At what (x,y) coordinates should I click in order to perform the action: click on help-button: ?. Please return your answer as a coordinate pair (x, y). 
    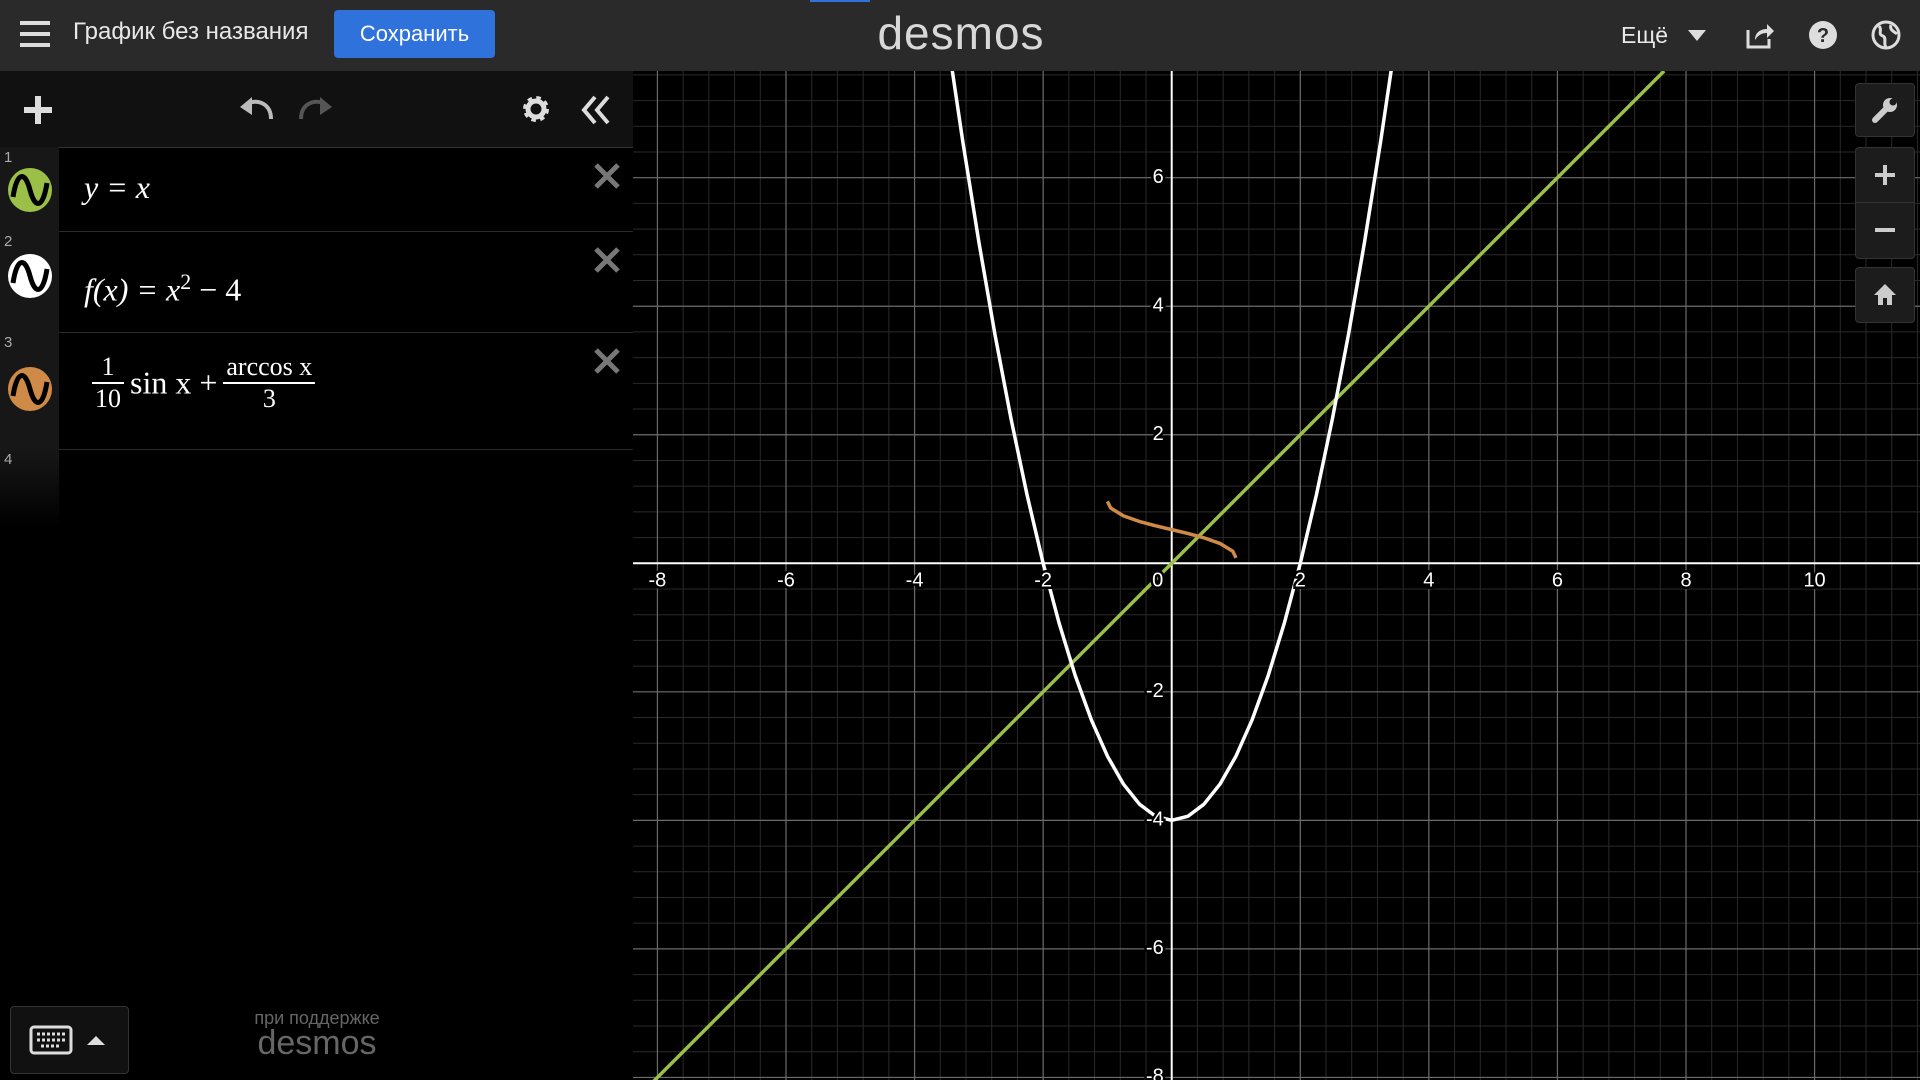
    Looking at the image, I should click on (1823, 35).